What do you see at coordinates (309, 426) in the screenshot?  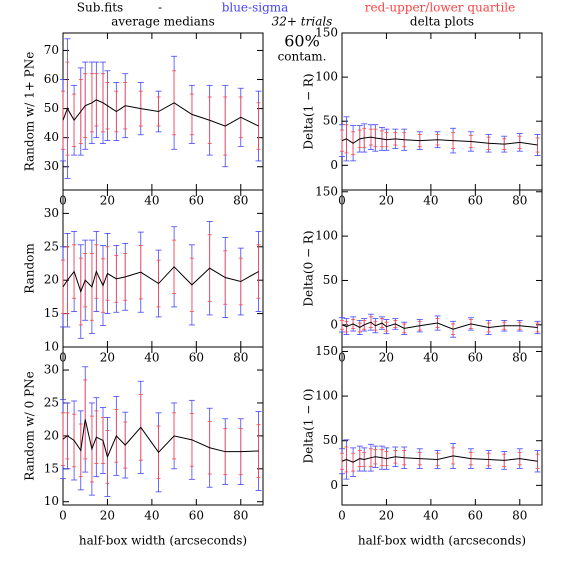 I see `y-axis-label: Delta(1 − 0)` at bounding box center [309, 426].